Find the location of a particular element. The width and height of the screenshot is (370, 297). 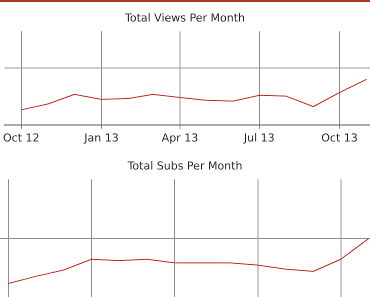

x-tick-label: Oct 13 is located at coordinates (339, 137).